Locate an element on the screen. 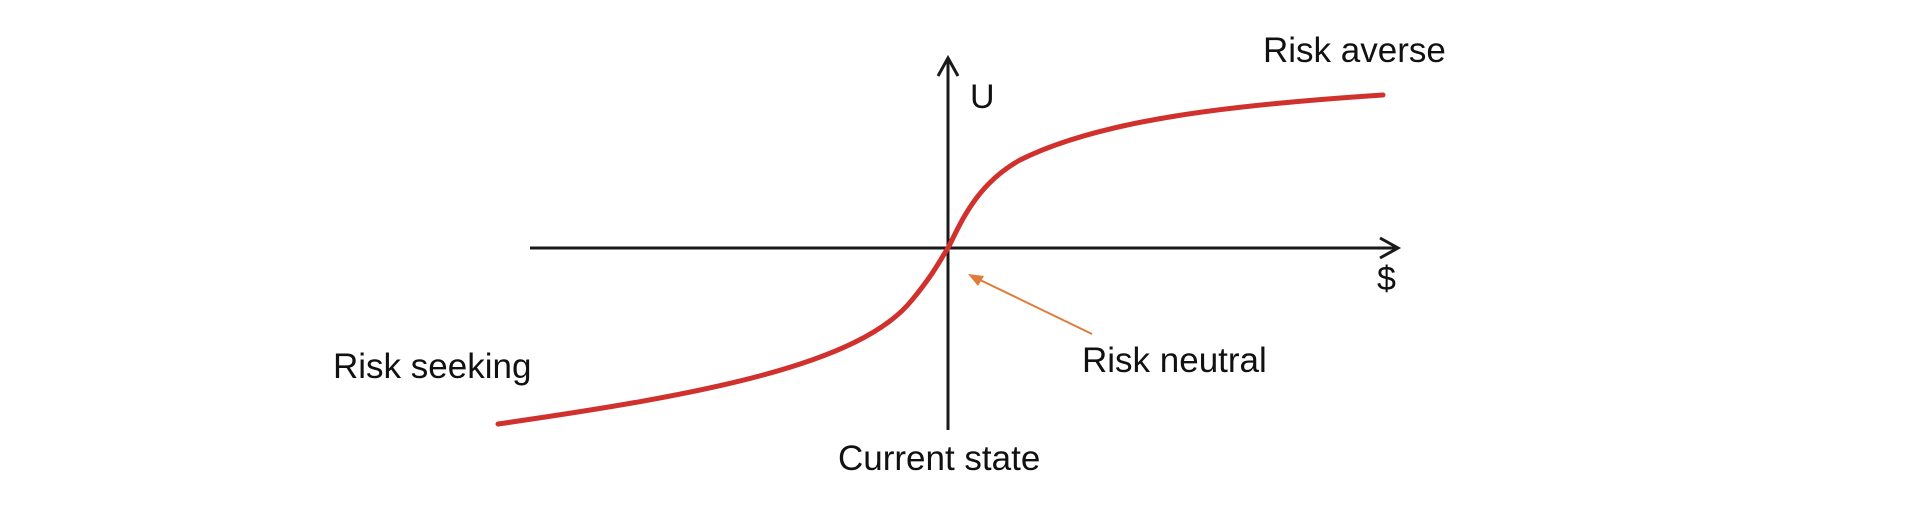 This screenshot has width=1924, height=524. x-axis-arrowhead is located at coordinates (1390, 248).